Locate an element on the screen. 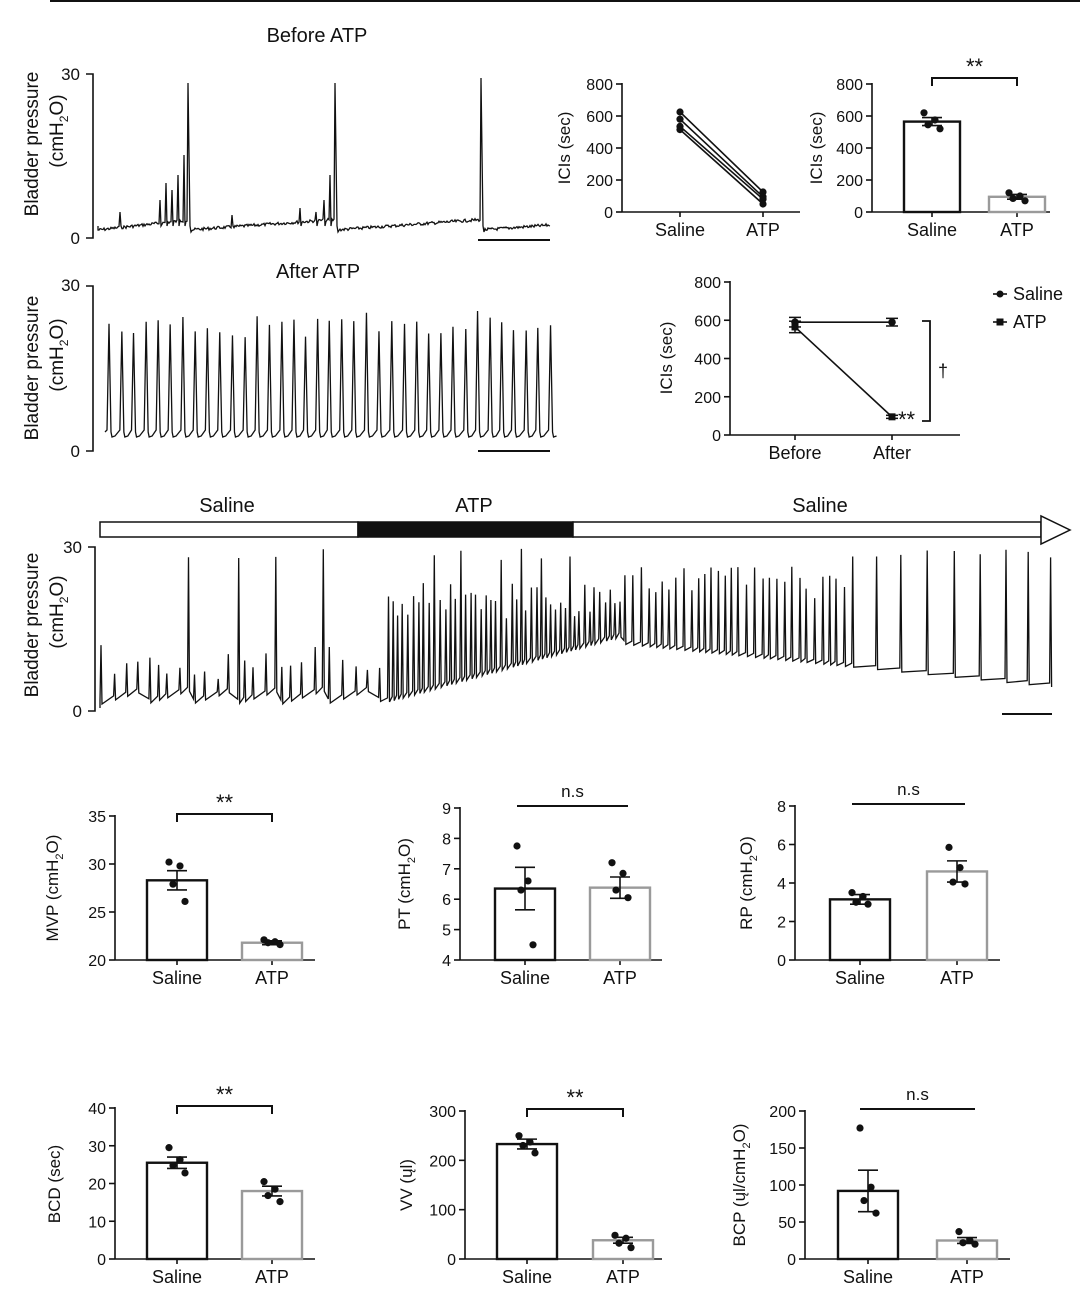 The height and width of the screenshot is (1305, 1080). ici_bar-sig-bracket is located at coordinates (974, 81).